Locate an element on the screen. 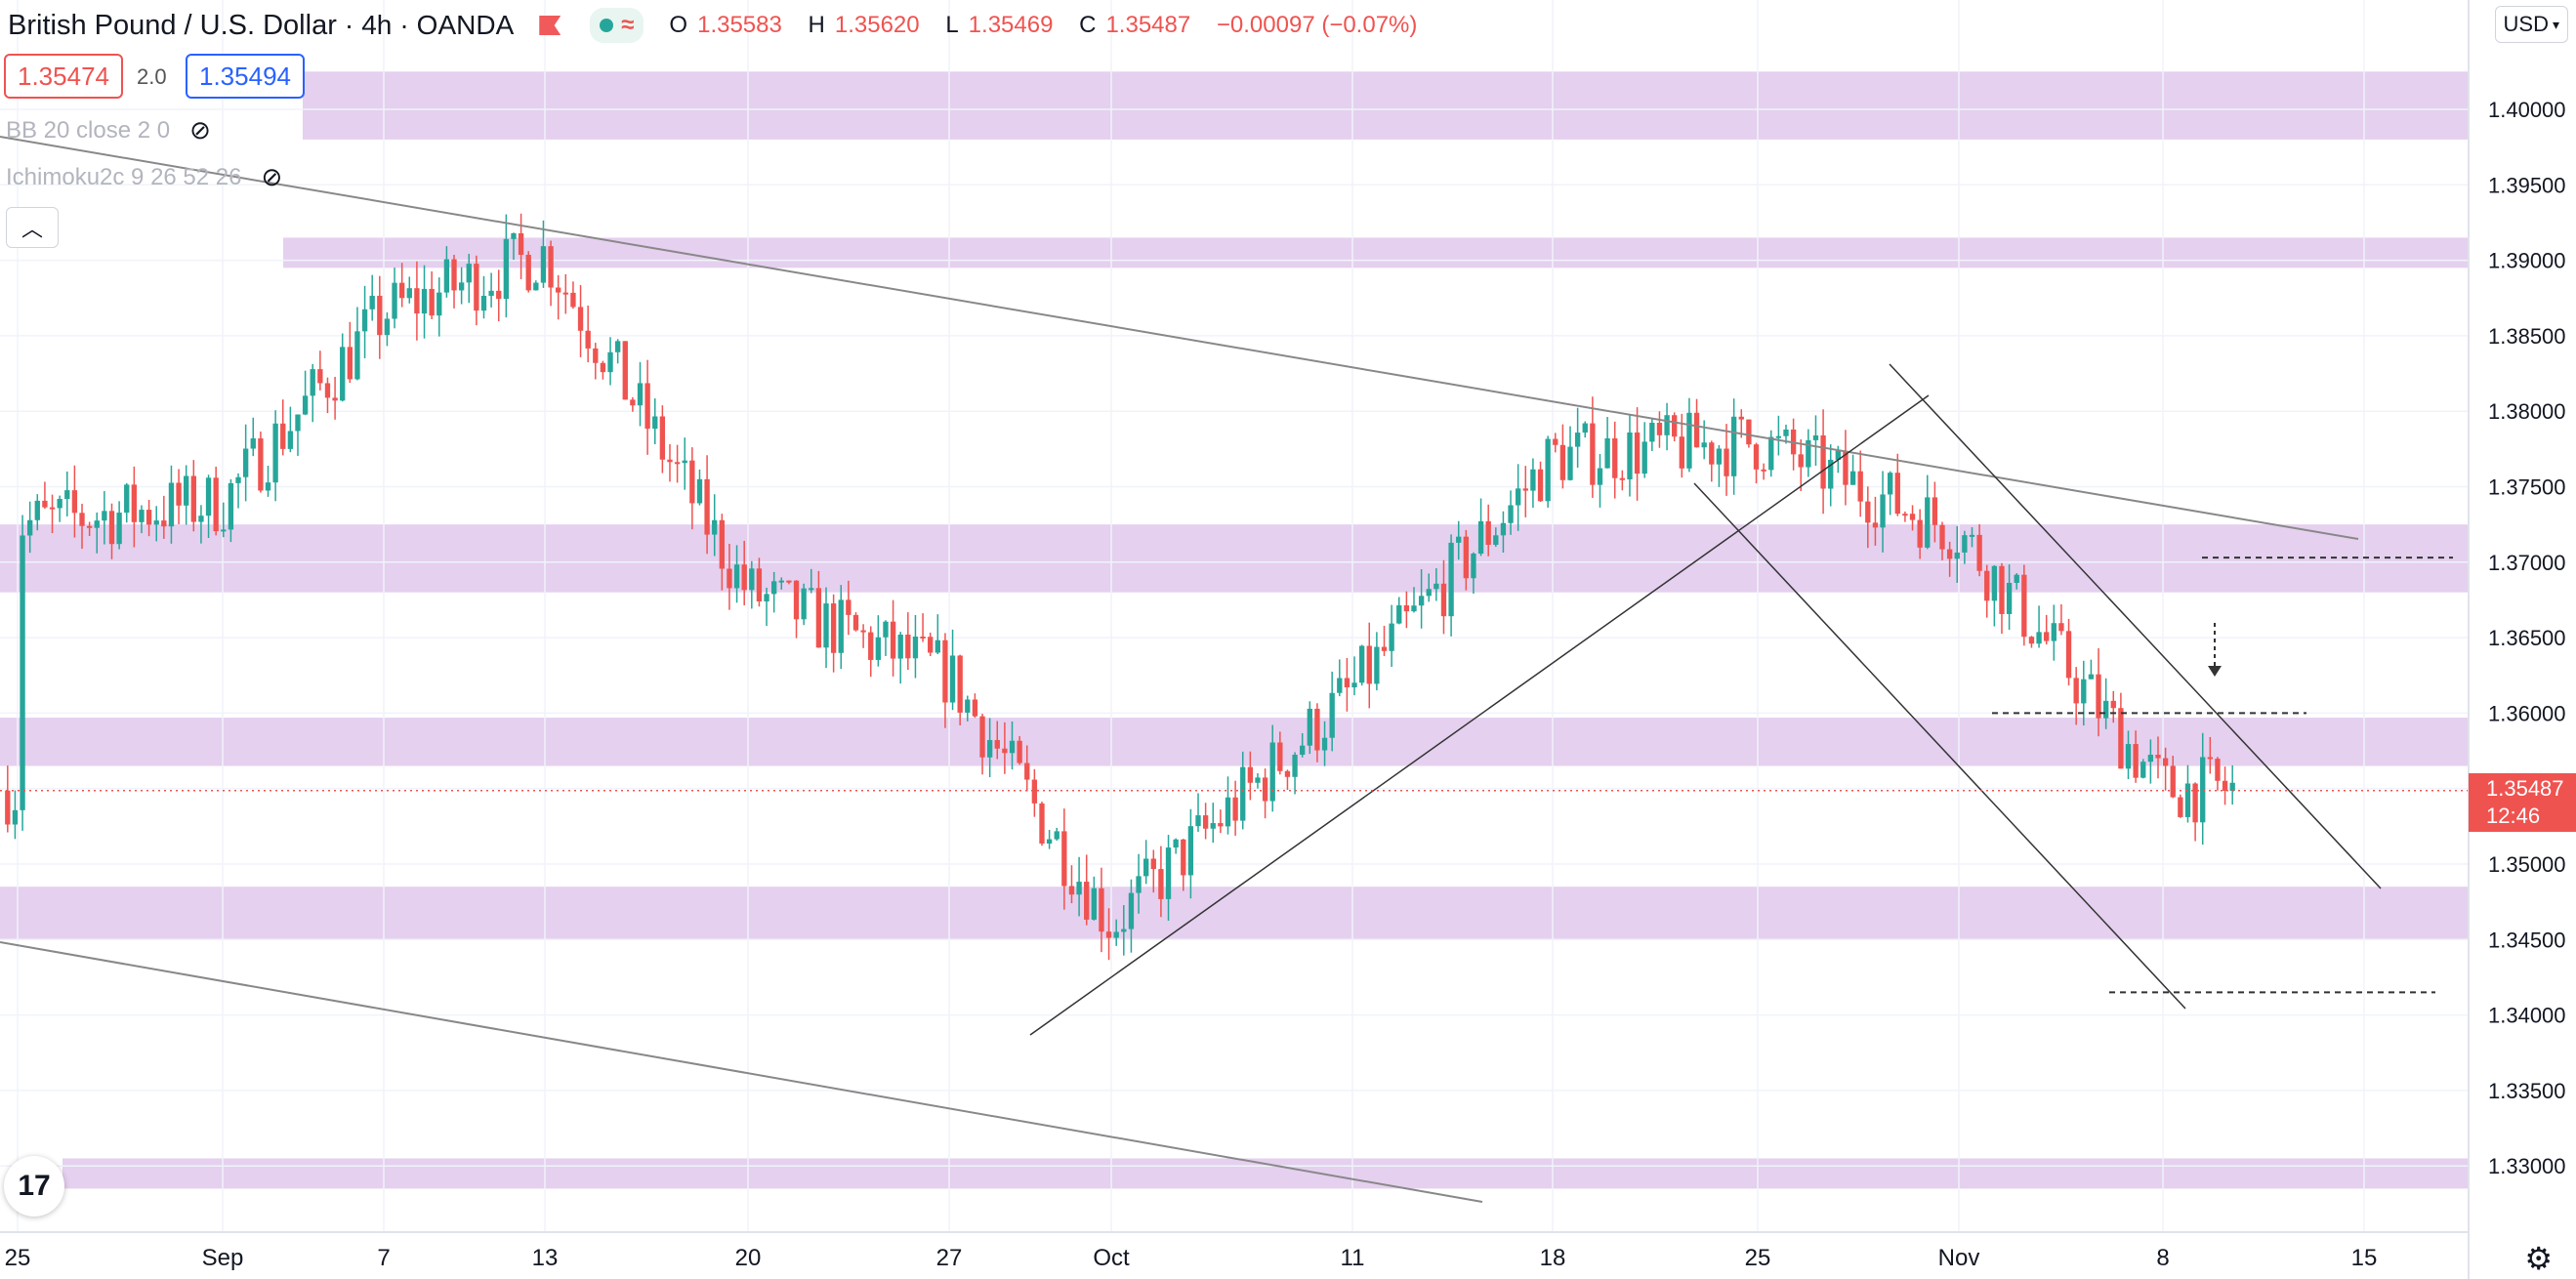  time-tick-label: 11 is located at coordinates (1353, 1258).